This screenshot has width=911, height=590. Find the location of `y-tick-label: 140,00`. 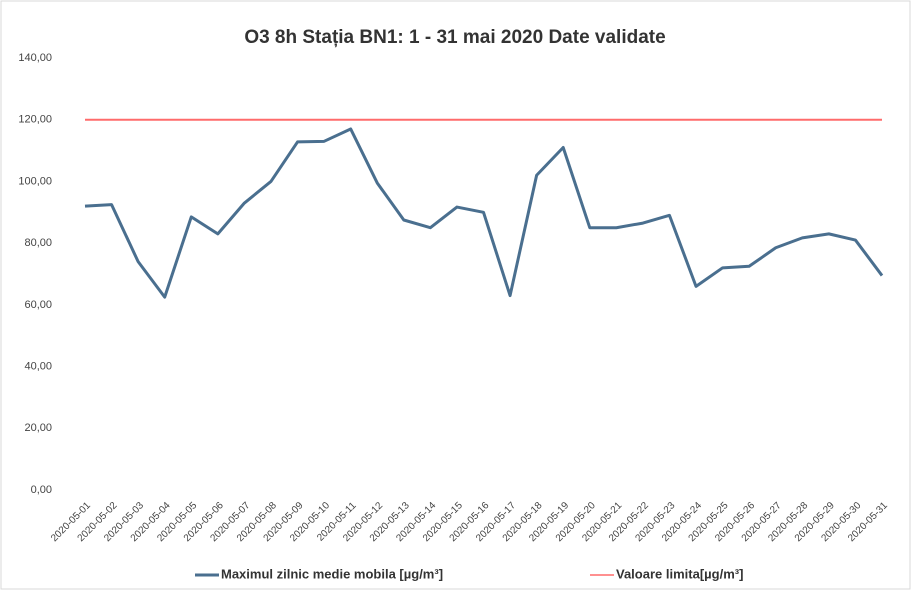

y-tick-label: 140,00 is located at coordinates (35, 58).